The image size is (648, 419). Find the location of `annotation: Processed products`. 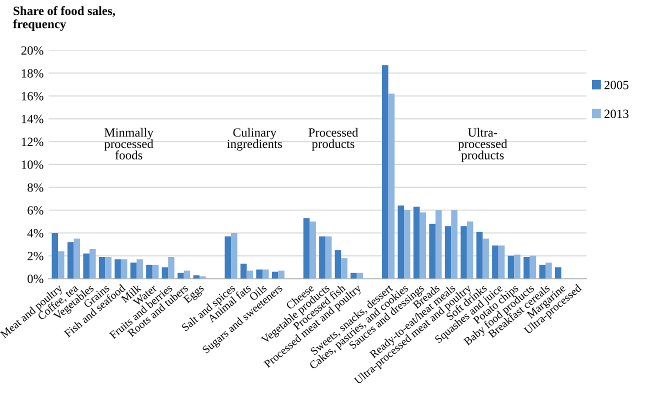

annotation: Processed products is located at coordinates (333, 139).